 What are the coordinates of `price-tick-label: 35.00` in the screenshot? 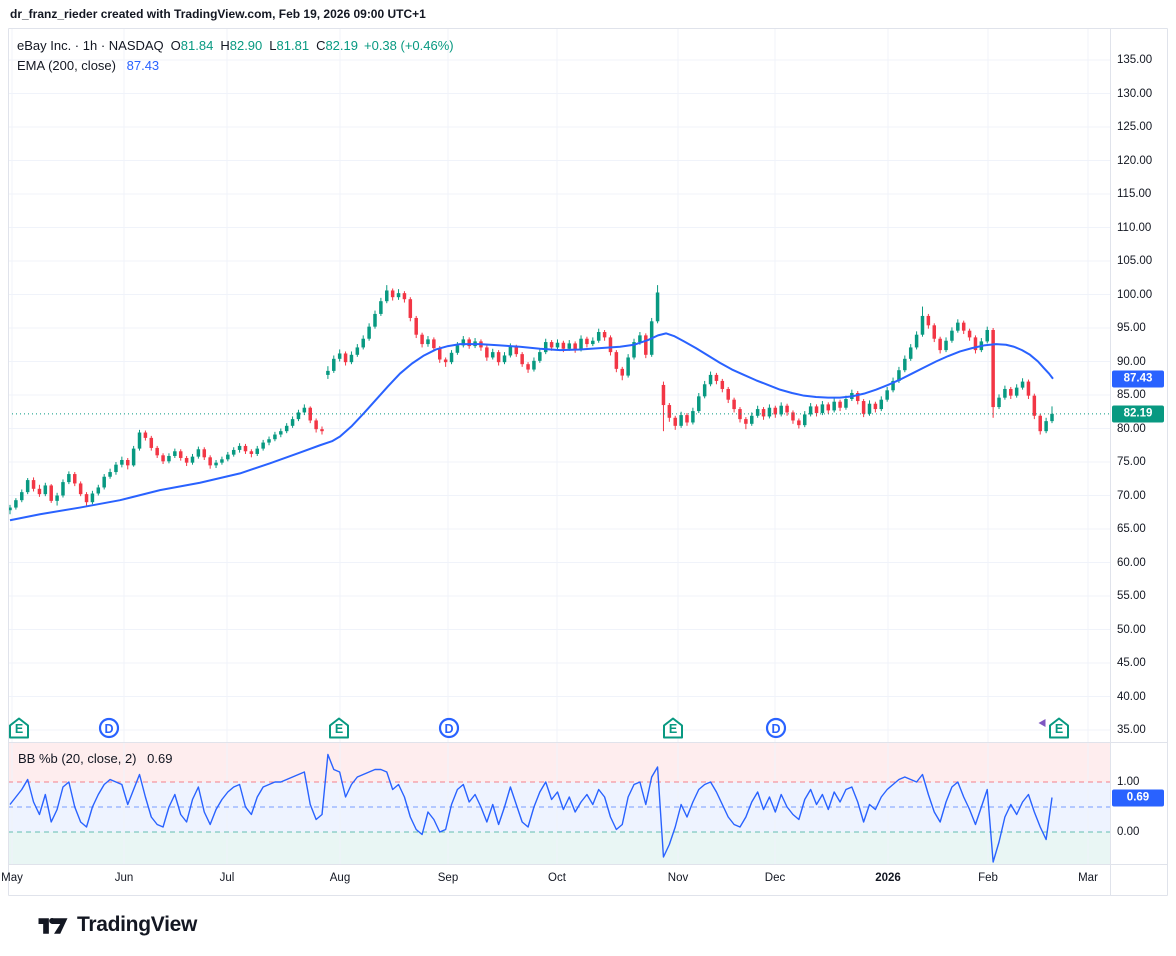 It's located at (1131, 730).